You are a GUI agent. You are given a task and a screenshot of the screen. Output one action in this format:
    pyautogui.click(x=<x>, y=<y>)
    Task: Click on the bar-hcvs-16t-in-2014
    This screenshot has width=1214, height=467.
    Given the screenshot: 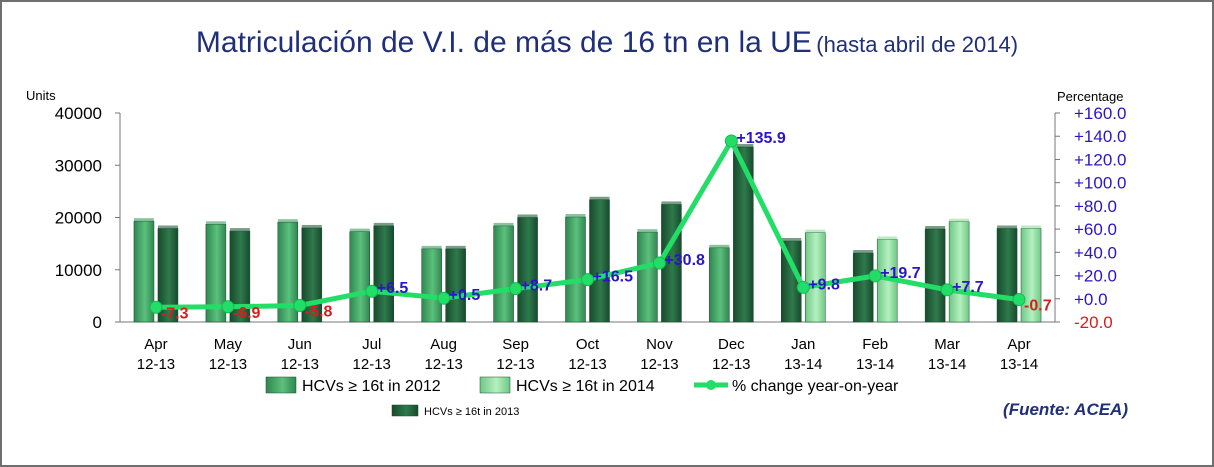 What is the action you would take?
    pyautogui.click(x=959, y=272)
    